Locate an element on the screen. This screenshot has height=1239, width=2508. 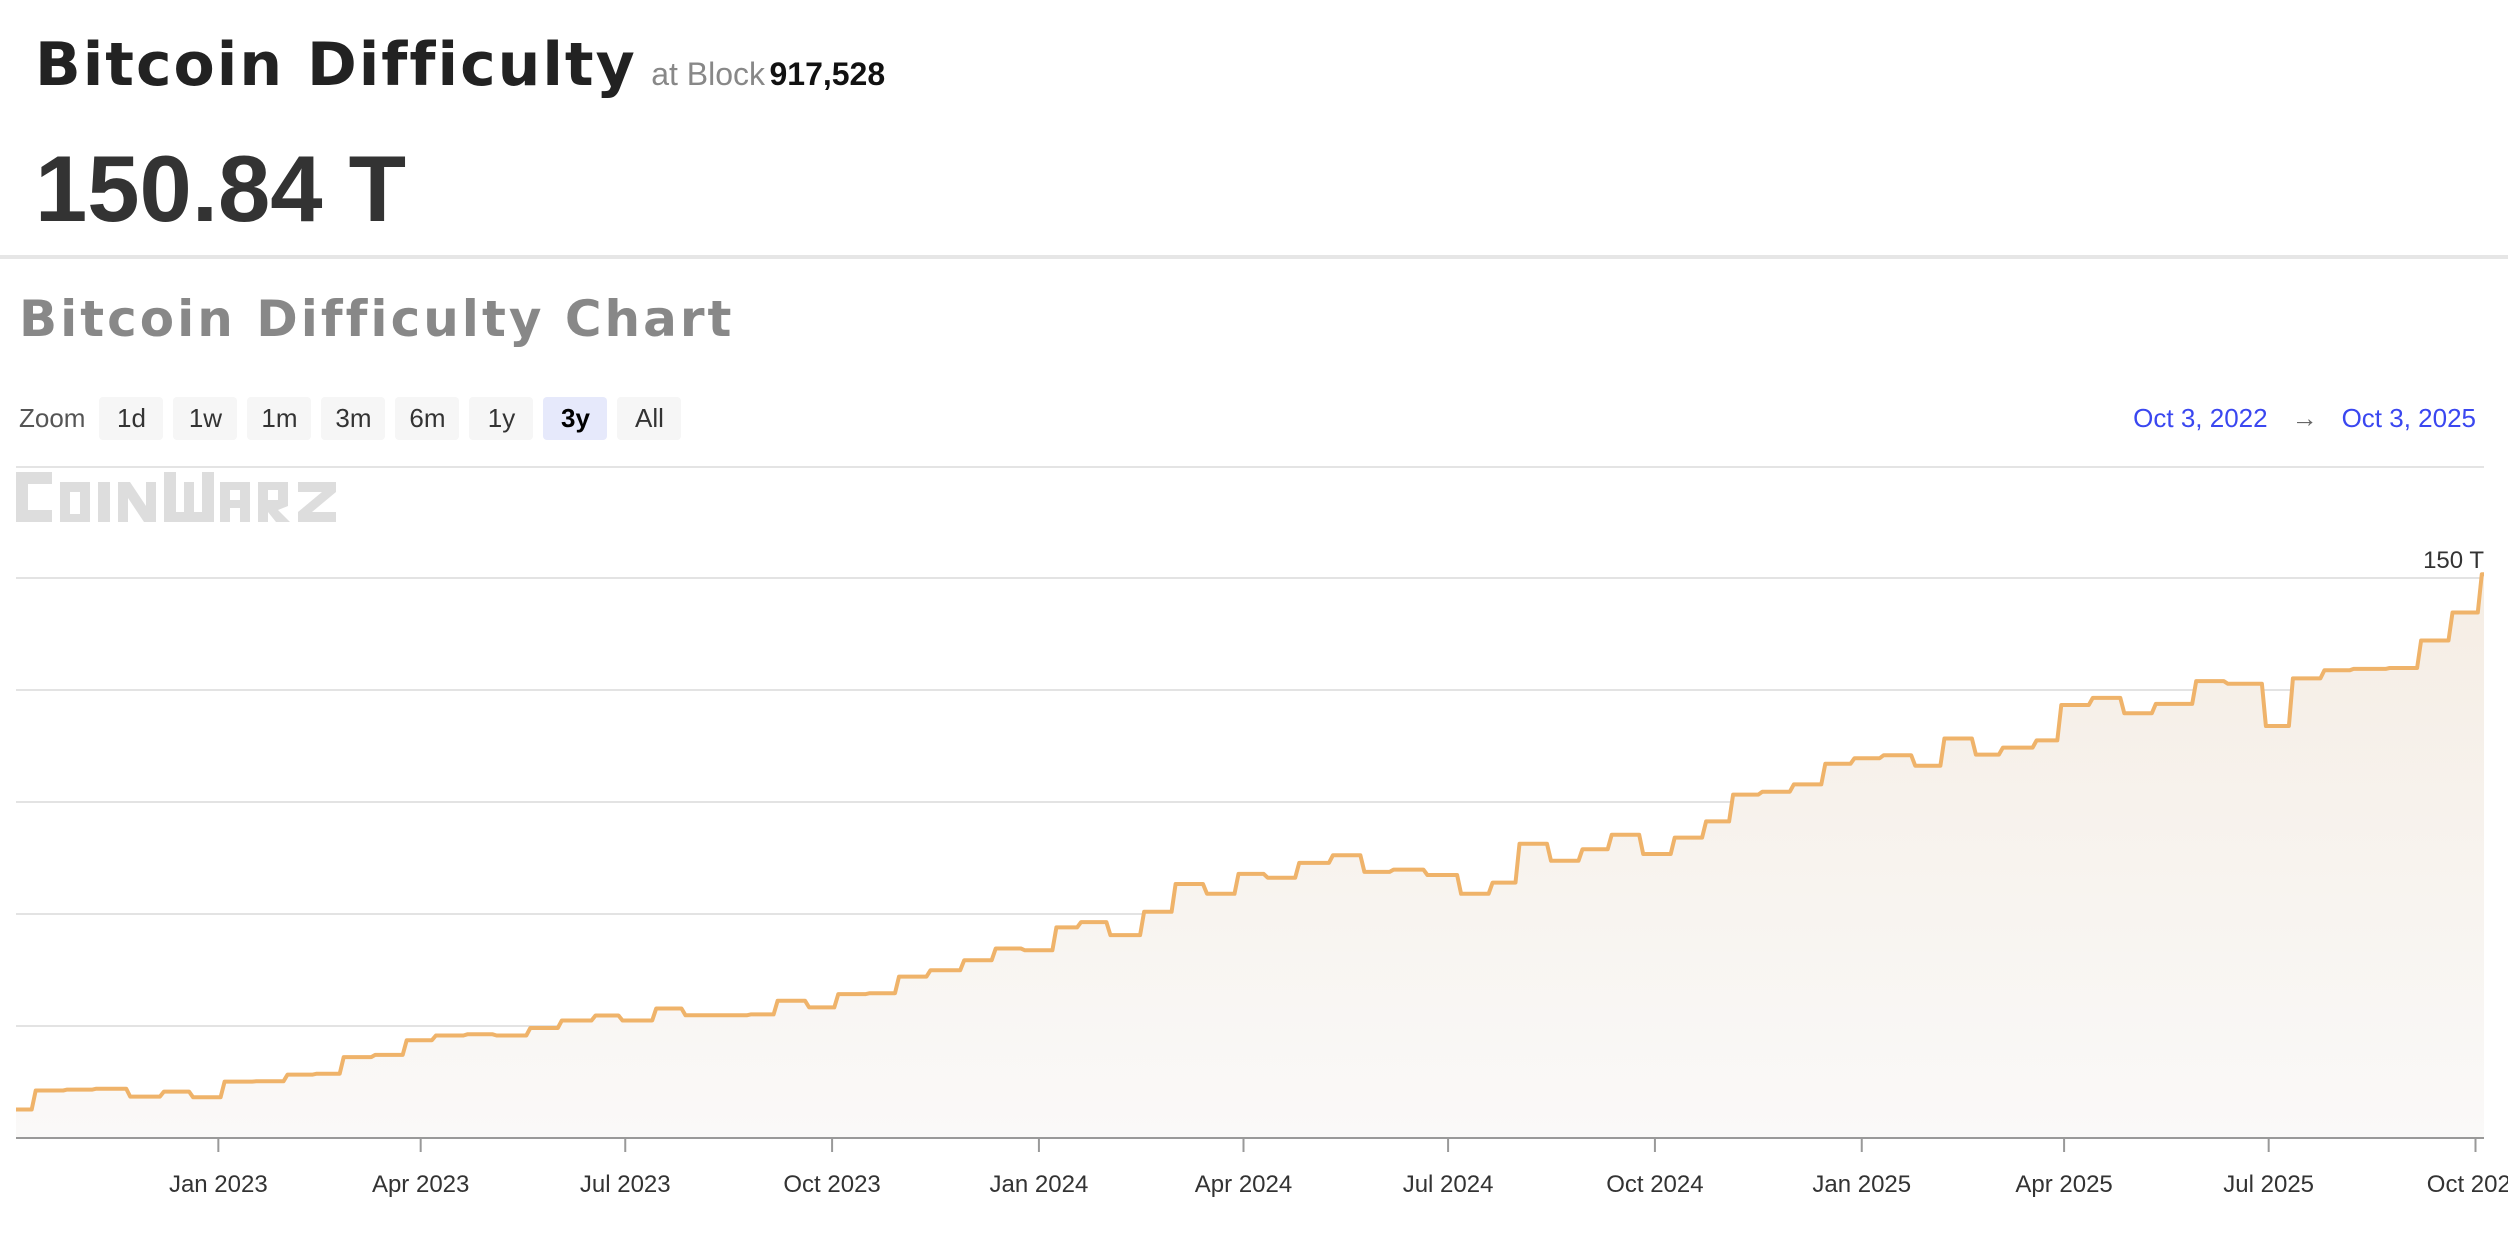
chart-title: Bitcoin Difficulty Chart is located at coordinates (377, 319).